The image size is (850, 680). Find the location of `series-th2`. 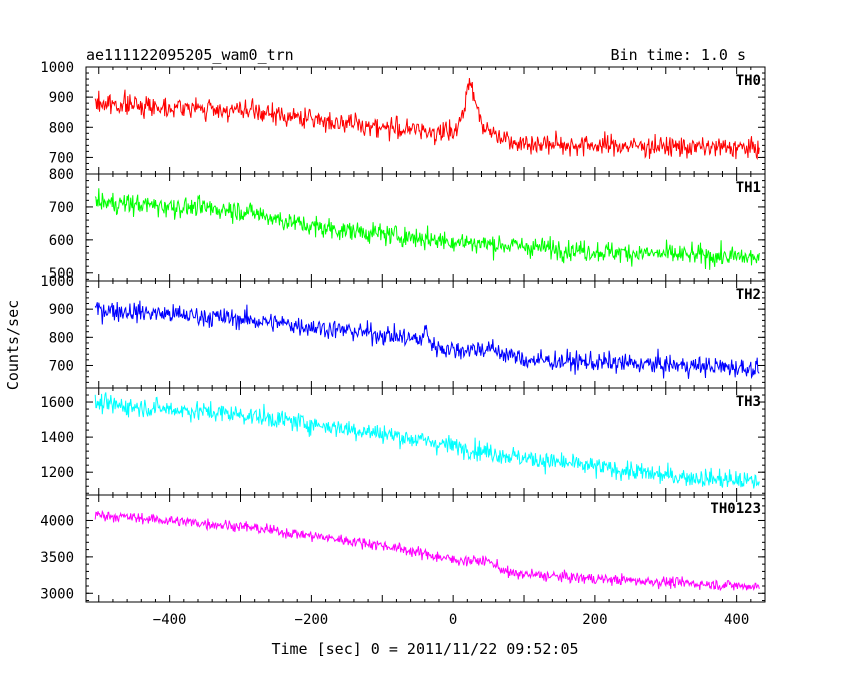

series-th2 is located at coordinates (427, 340).